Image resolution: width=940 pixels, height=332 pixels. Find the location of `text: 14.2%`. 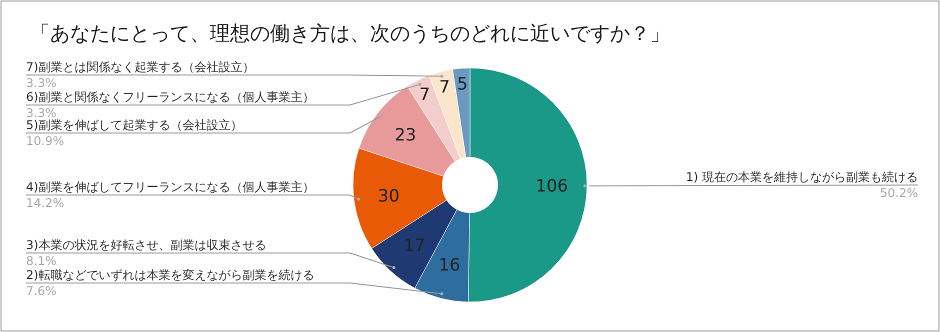

text: 14.2% is located at coordinates (45, 203).